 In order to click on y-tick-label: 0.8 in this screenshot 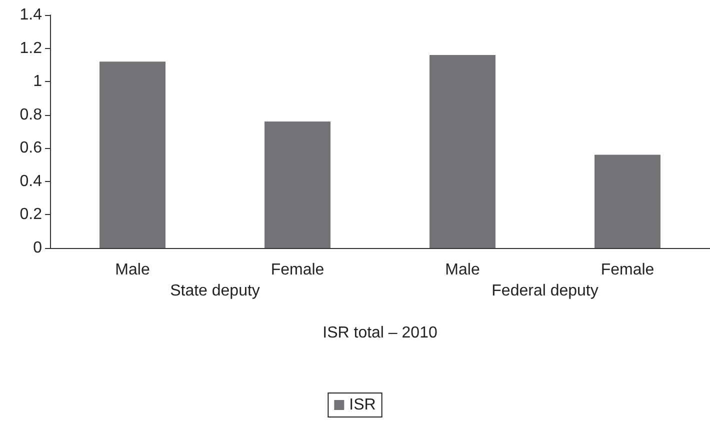, I will do `click(31, 115)`.